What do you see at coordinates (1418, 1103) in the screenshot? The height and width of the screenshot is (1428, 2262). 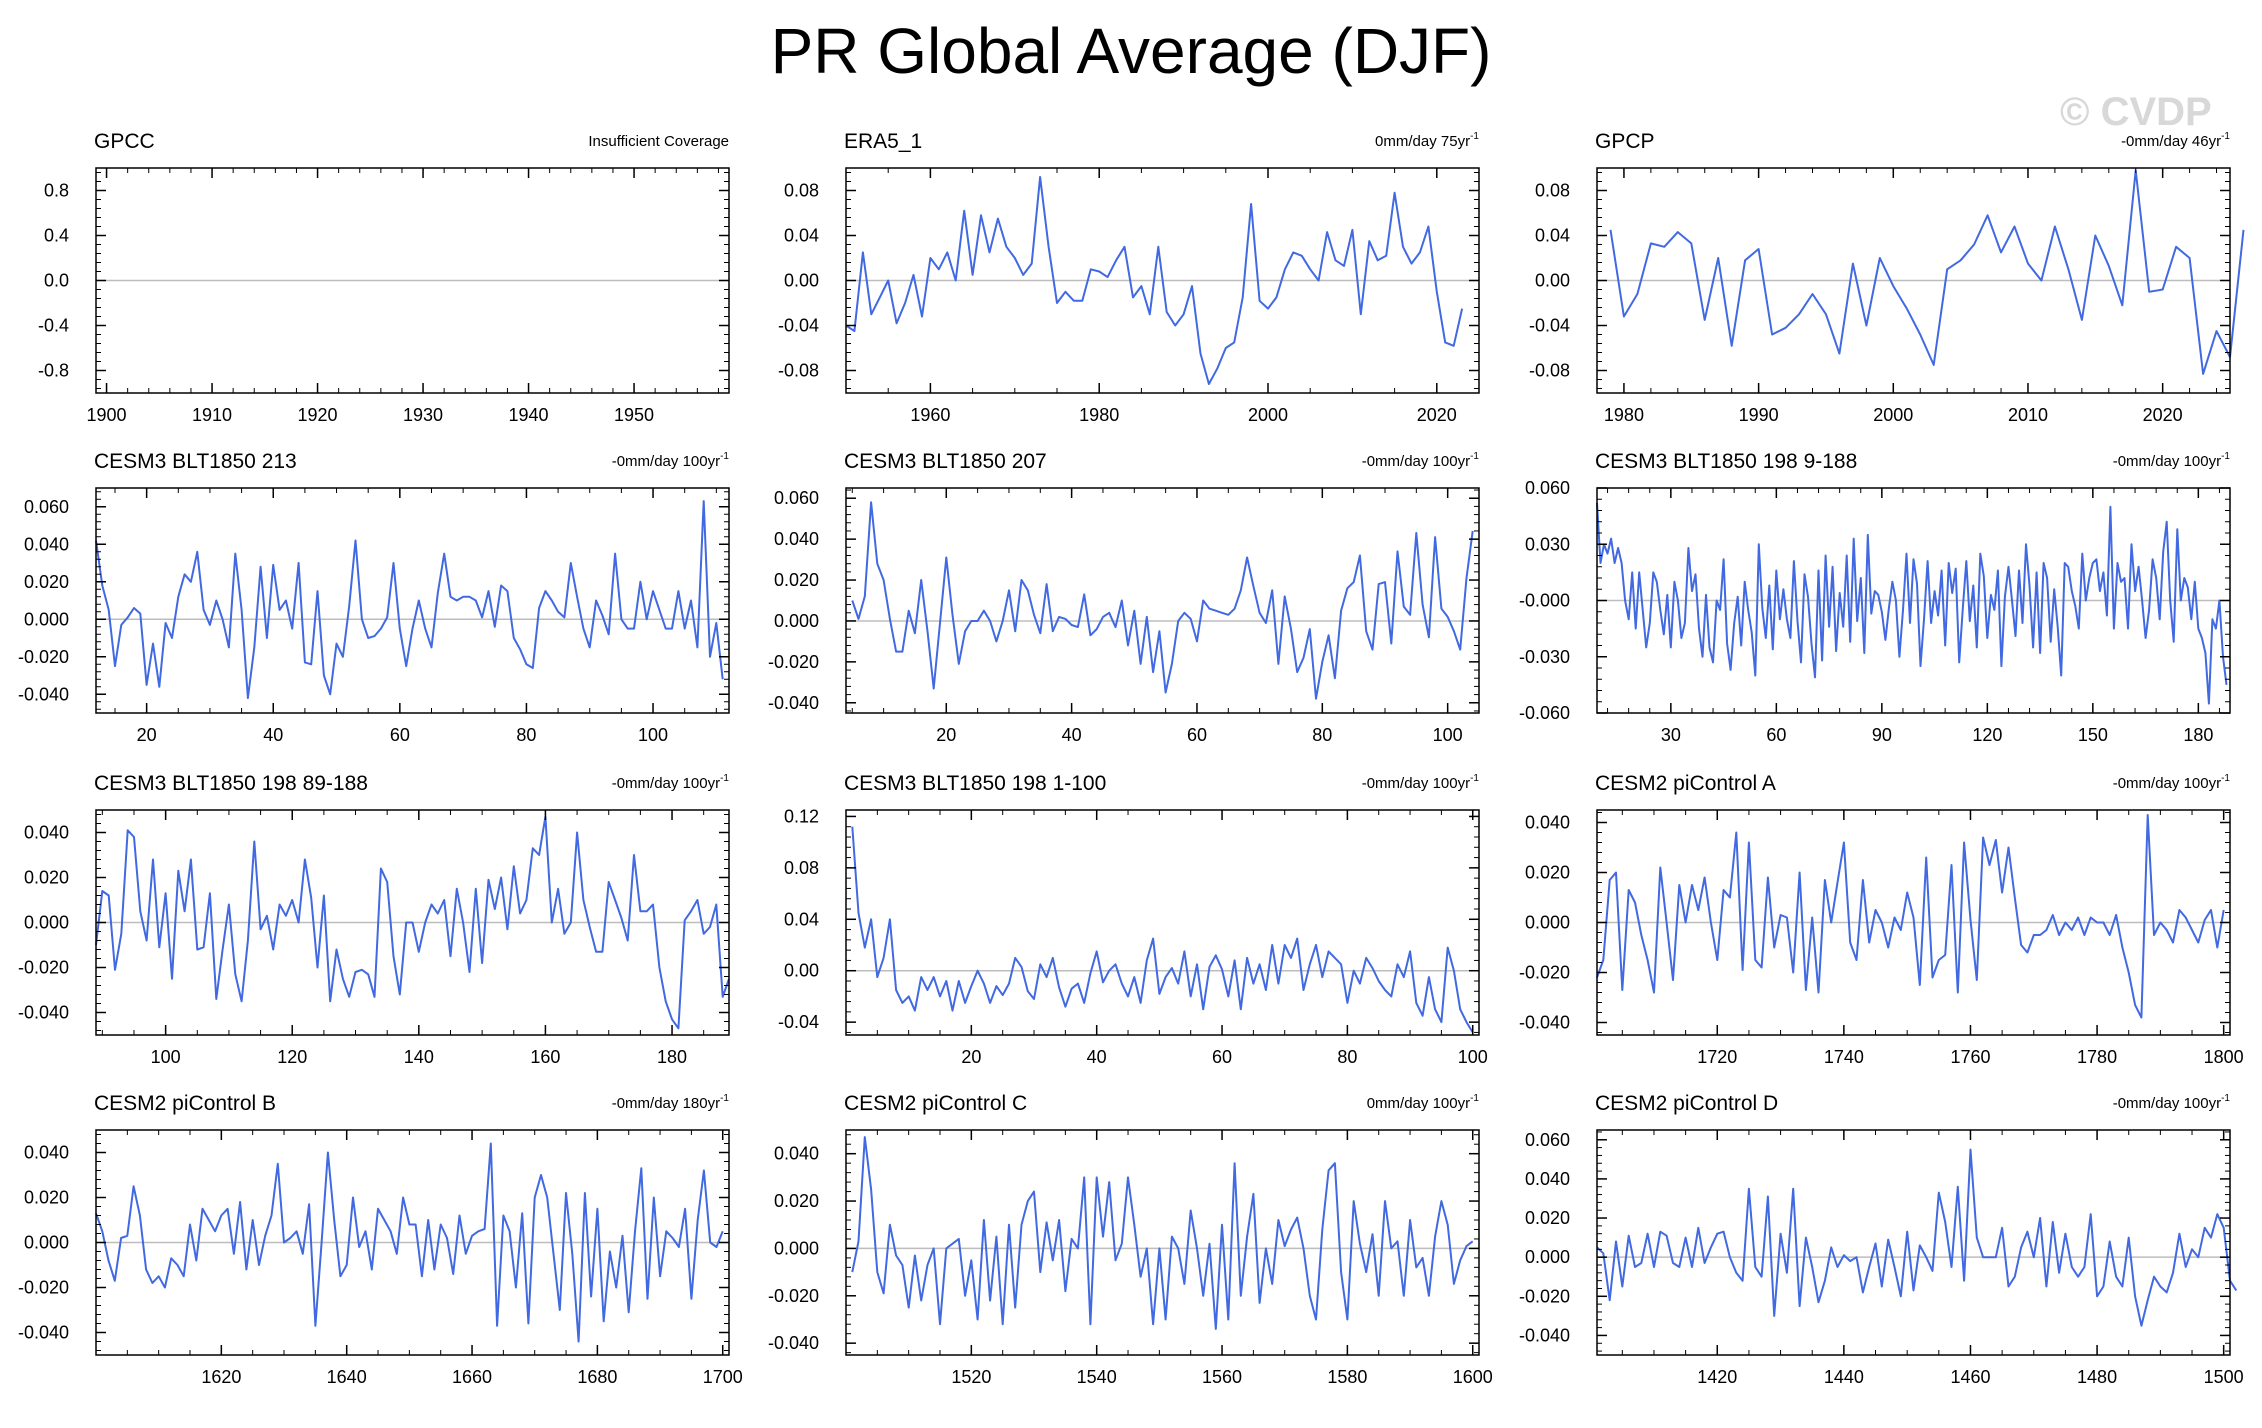 I see `trend-text: 0mm/day 100yr` at bounding box center [1418, 1103].